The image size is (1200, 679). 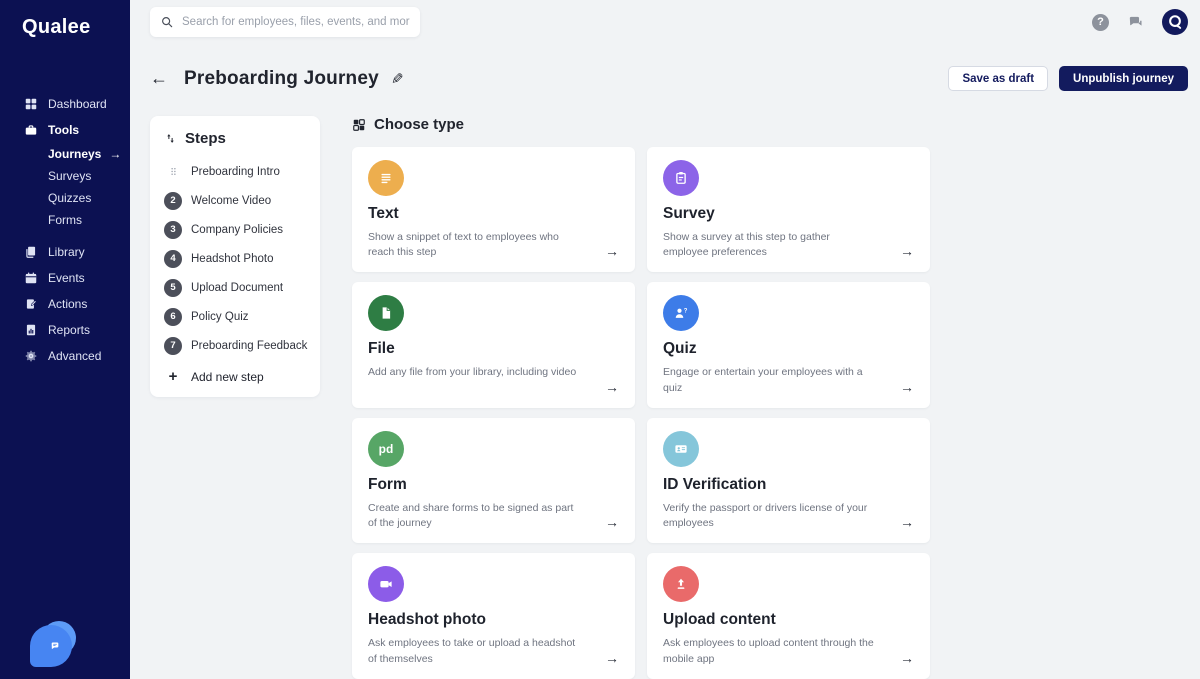 What do you see at coordinates (719, 620) in the screenshot?
I see `card-title: Upload content` at bounding box center [719, 620].